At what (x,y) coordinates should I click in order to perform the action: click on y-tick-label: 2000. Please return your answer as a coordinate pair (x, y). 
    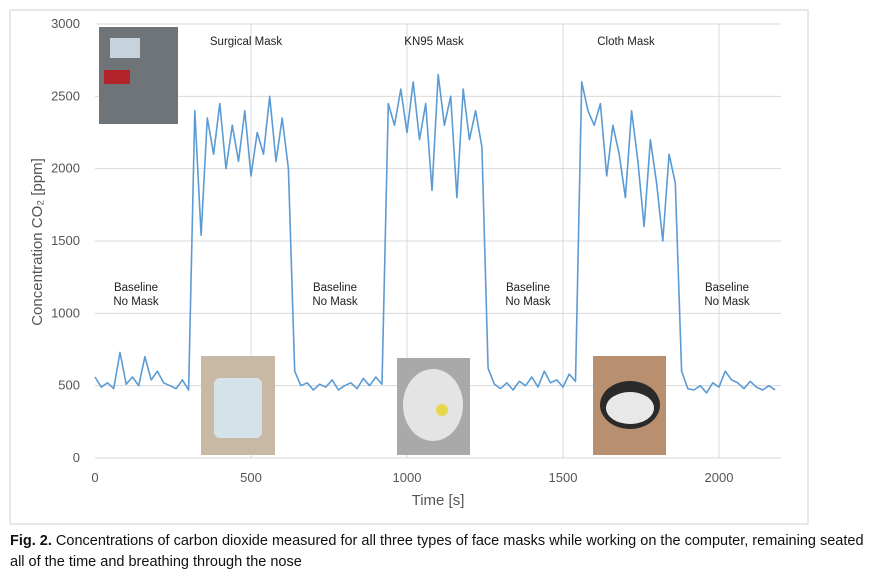
    Looking at the image, I should click on (65, 168).